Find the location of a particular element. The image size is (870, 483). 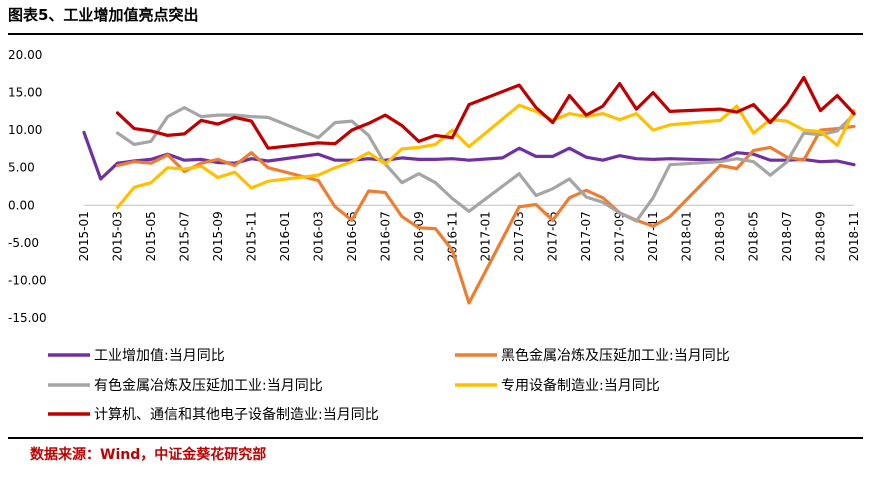

x-tick-label: 2017-03 is located at coordinates (519, 236).